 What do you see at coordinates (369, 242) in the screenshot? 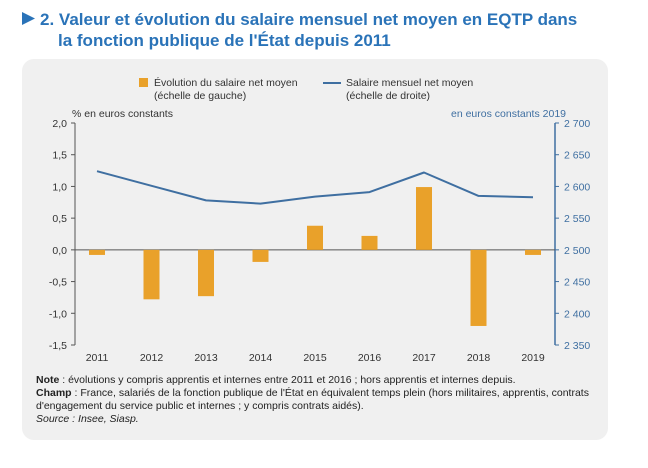
I see `bar-2016` at bounding box center [369, 242].